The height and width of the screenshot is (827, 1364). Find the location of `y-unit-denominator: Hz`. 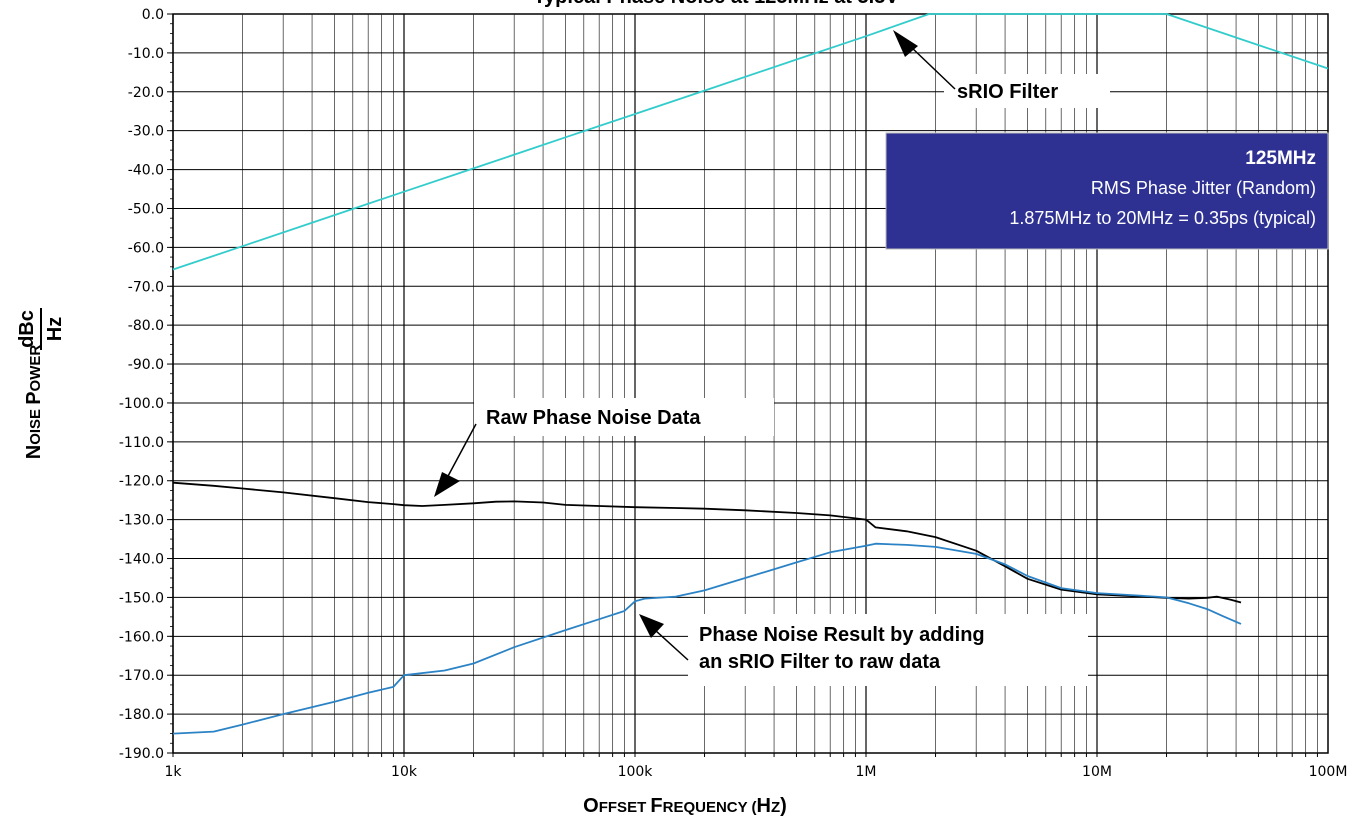

y-unit-denominator: Hz is located at coordinates (55, 329).